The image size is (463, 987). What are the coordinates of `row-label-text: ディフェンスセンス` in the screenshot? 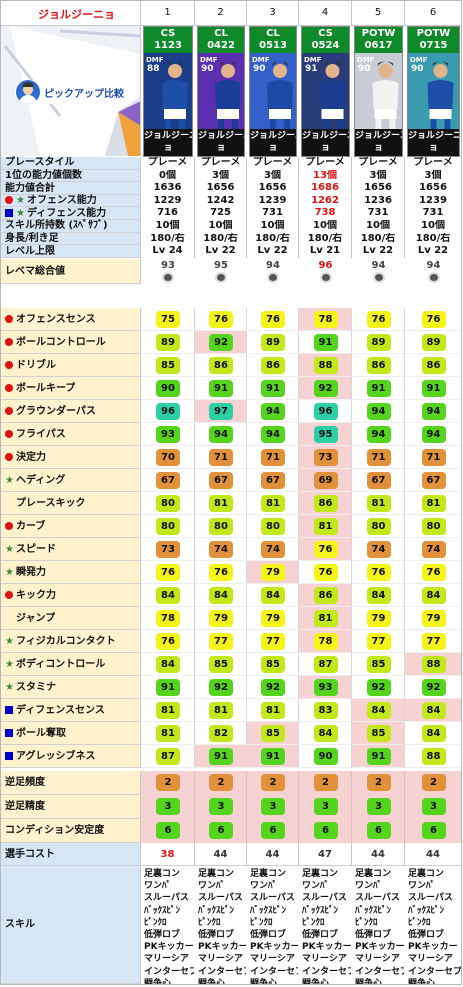 It's located at (60, 710).